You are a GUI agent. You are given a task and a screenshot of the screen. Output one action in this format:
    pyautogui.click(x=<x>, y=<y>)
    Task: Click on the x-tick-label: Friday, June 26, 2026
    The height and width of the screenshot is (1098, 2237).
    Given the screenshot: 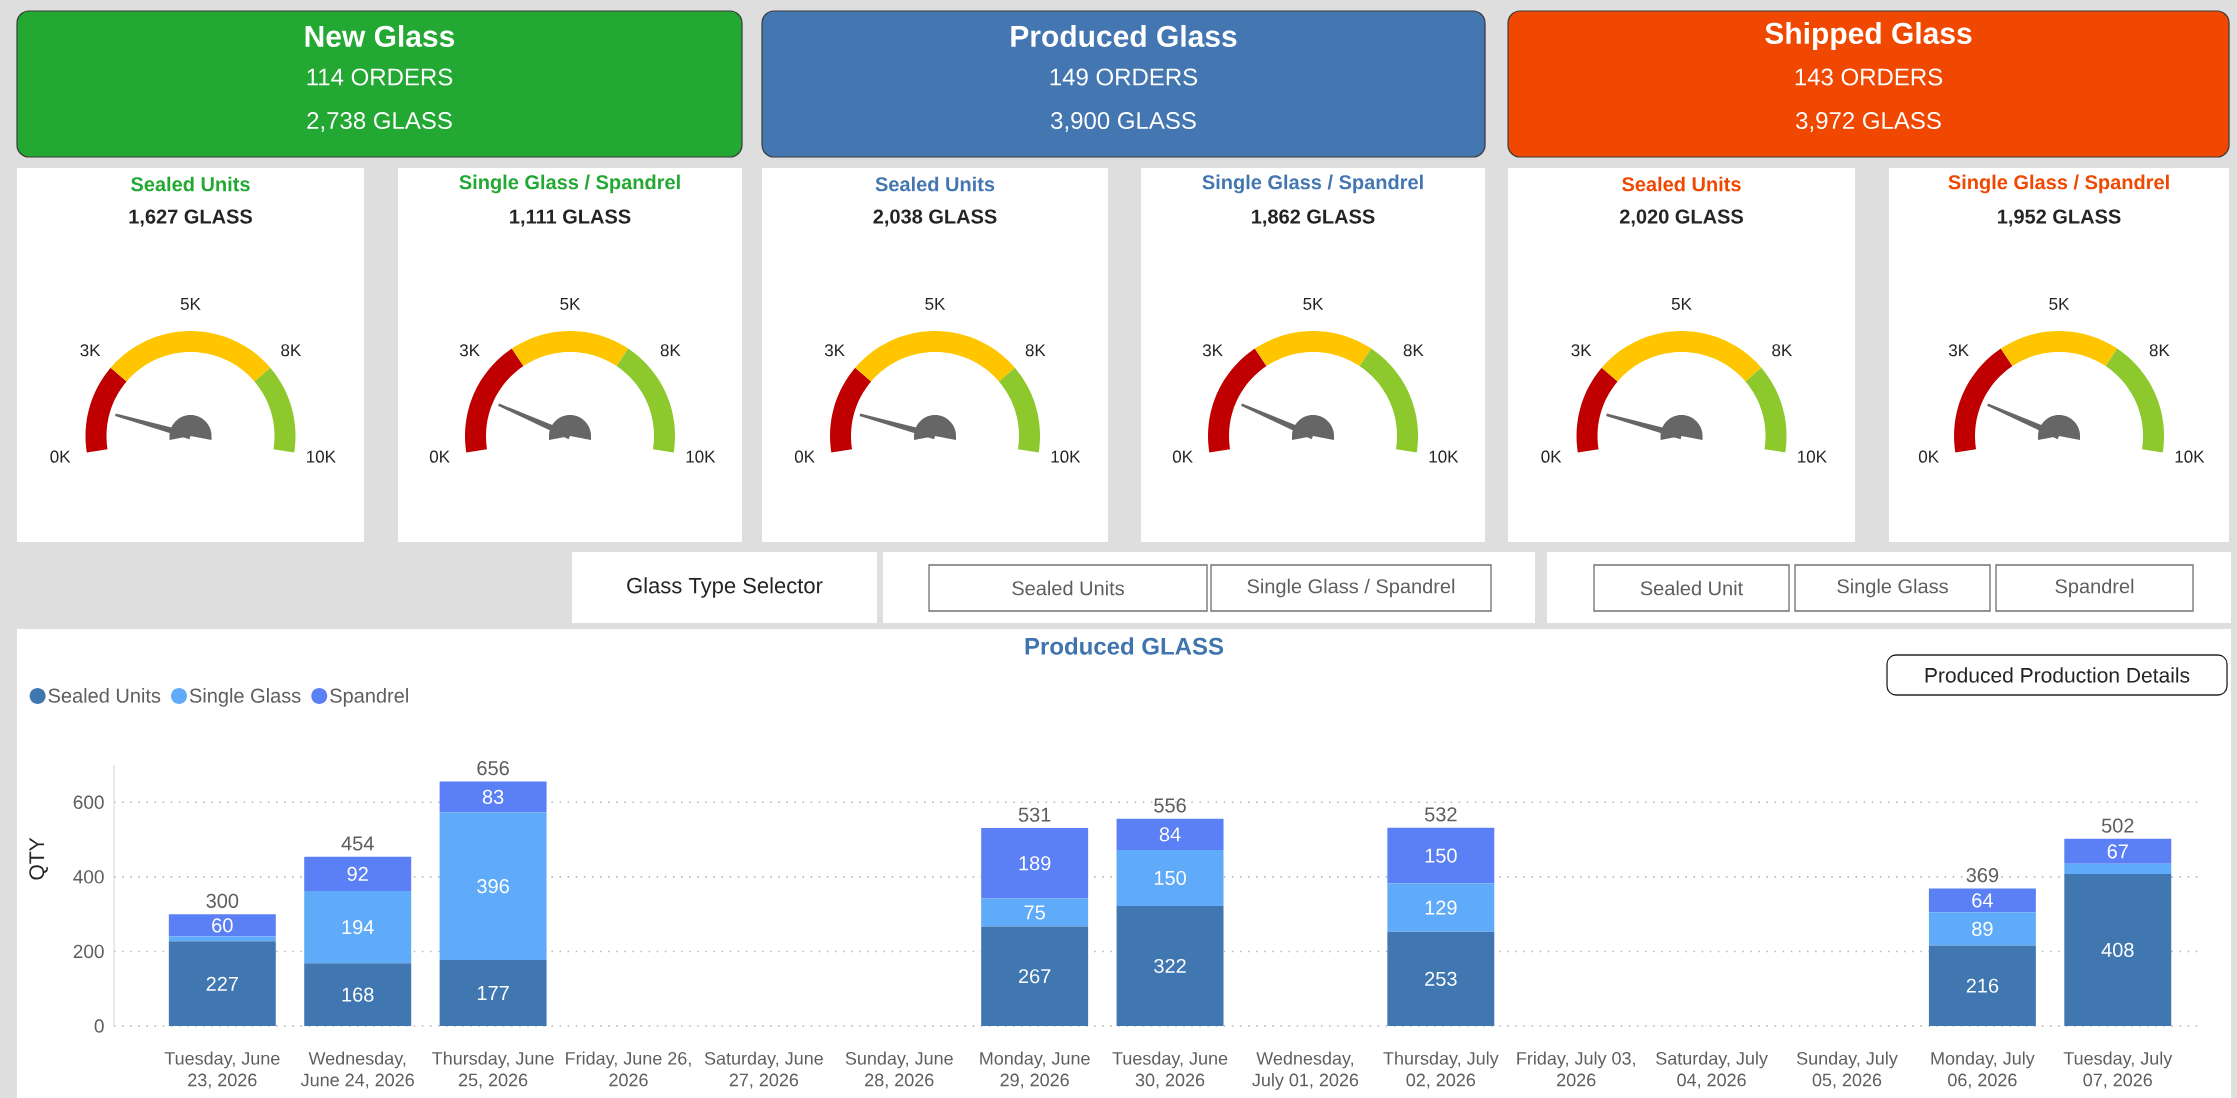 What is the action you would take?
    pyautogui.click(x=628, y=1069)
    